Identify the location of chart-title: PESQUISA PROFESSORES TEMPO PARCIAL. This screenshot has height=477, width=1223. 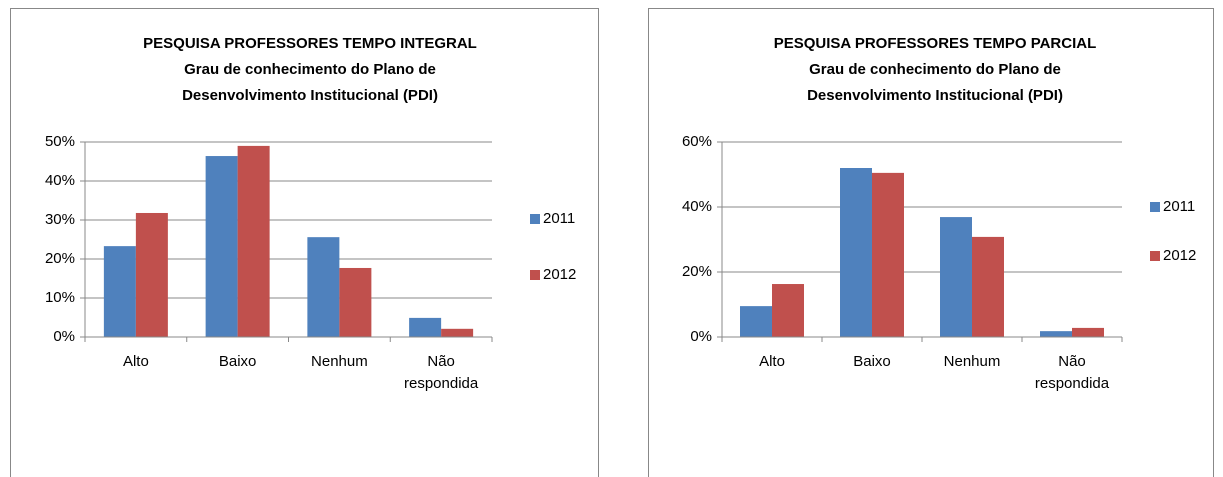
(935, 43).